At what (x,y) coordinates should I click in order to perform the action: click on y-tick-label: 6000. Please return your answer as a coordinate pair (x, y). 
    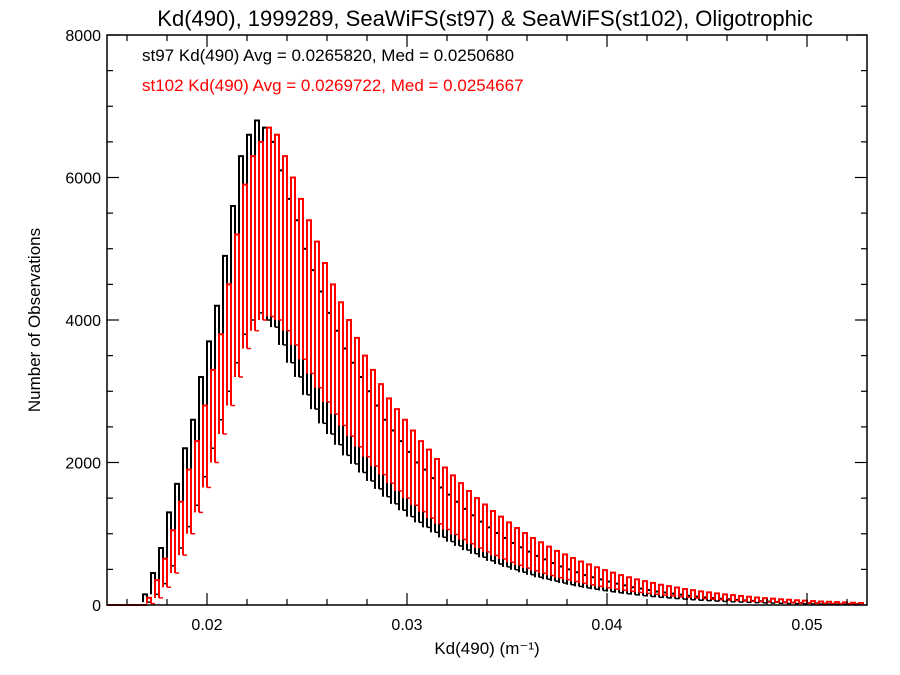
    Looking at the image, I should click on (83, 179).